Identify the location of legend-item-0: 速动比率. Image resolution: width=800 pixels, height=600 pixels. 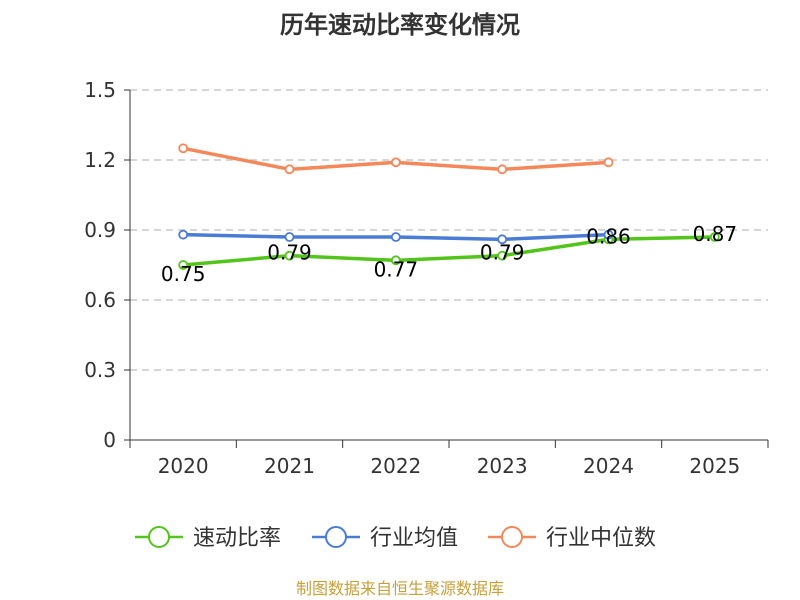
(208, 538).